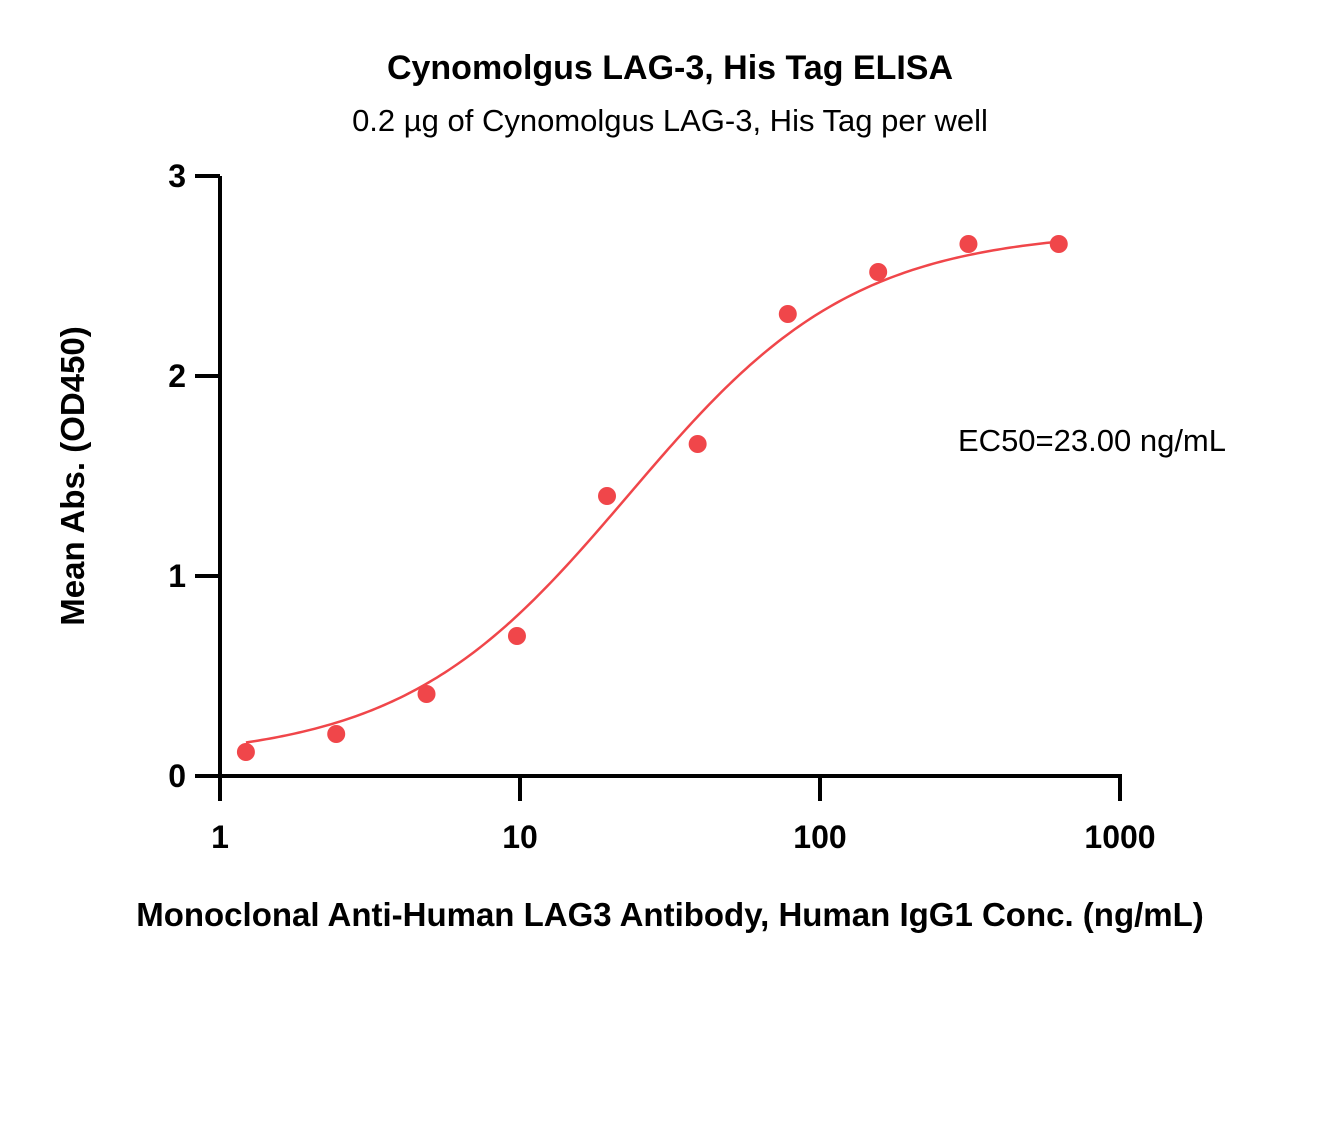 This screenshot has height=1134, width=1318. Describe the element at coordinates (1092, 440) in the screenshot. I see `ec50-annotation: EC50=23.00 ng/mL` at that location.